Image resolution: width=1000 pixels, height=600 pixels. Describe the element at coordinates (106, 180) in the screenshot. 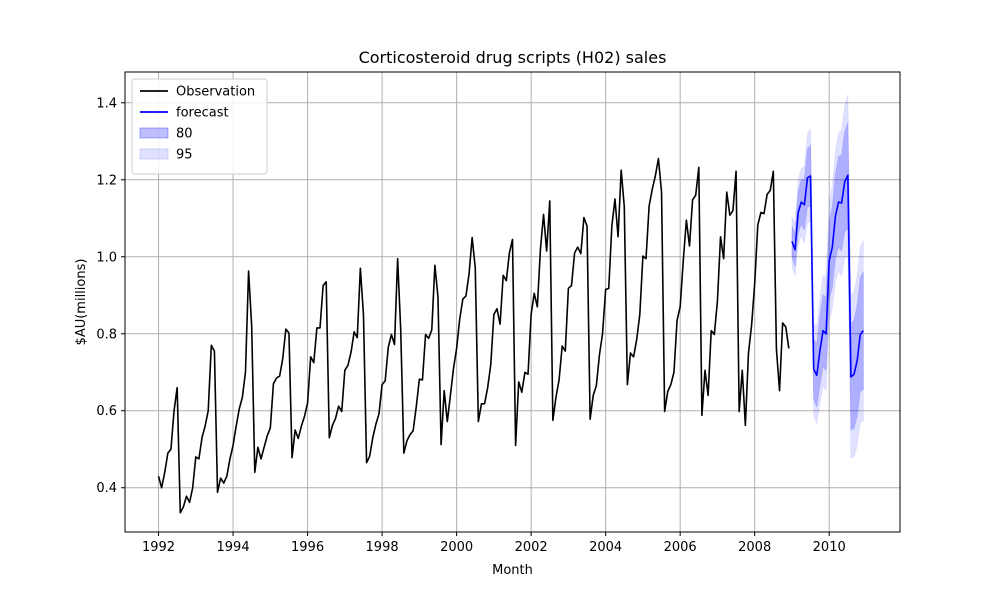

I see `y-tick-label: 1.2` at that location.